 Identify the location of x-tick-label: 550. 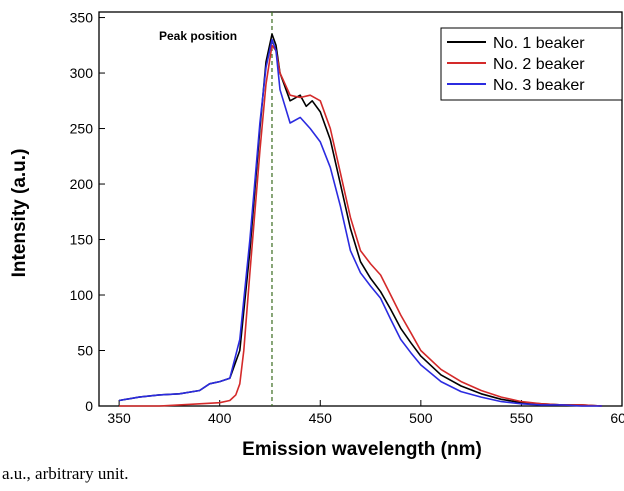
(522, 418).